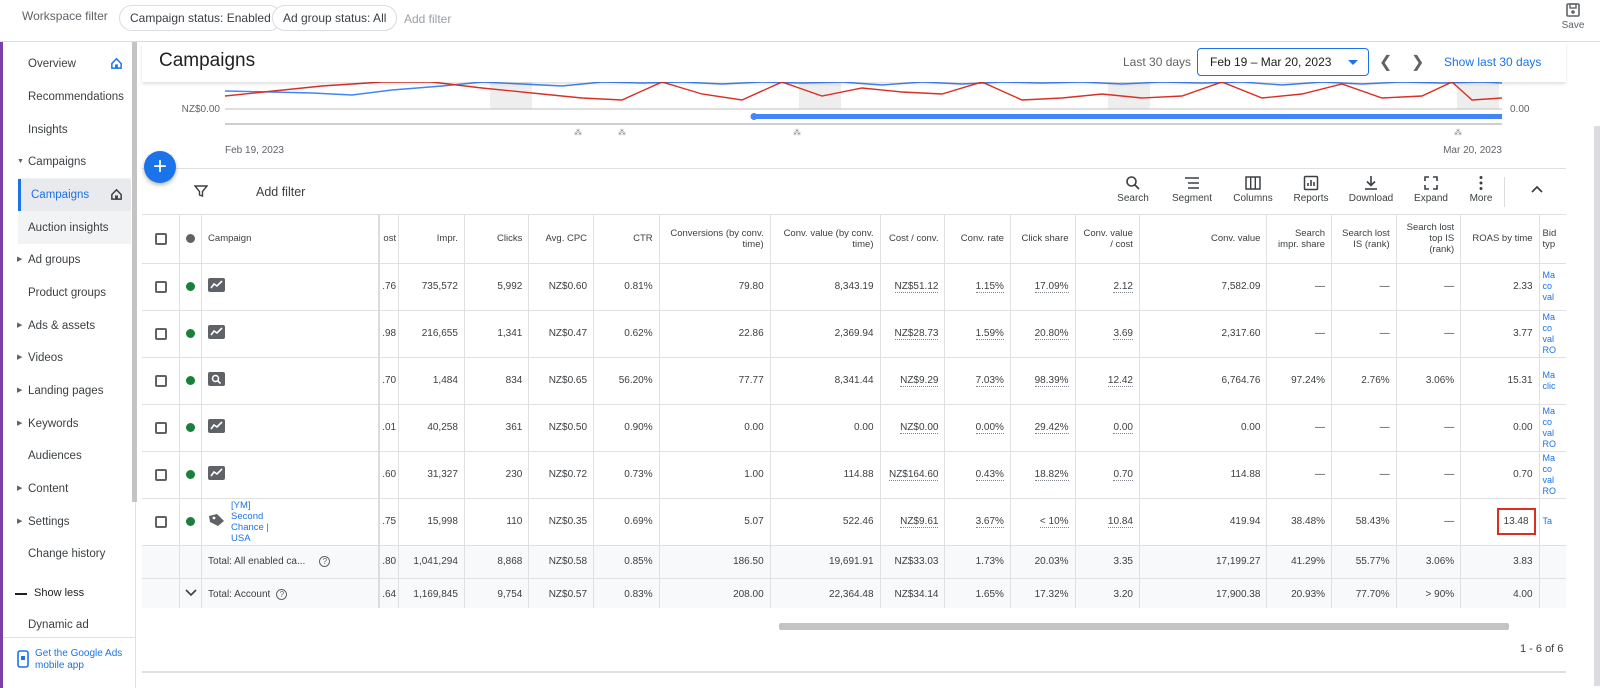 This screenshot has height=688, width=1600. What do you see at coordinates (1123, 287) in the screenshot?
I see `cell-value: 2.12` at bounding box center [1123, 287].